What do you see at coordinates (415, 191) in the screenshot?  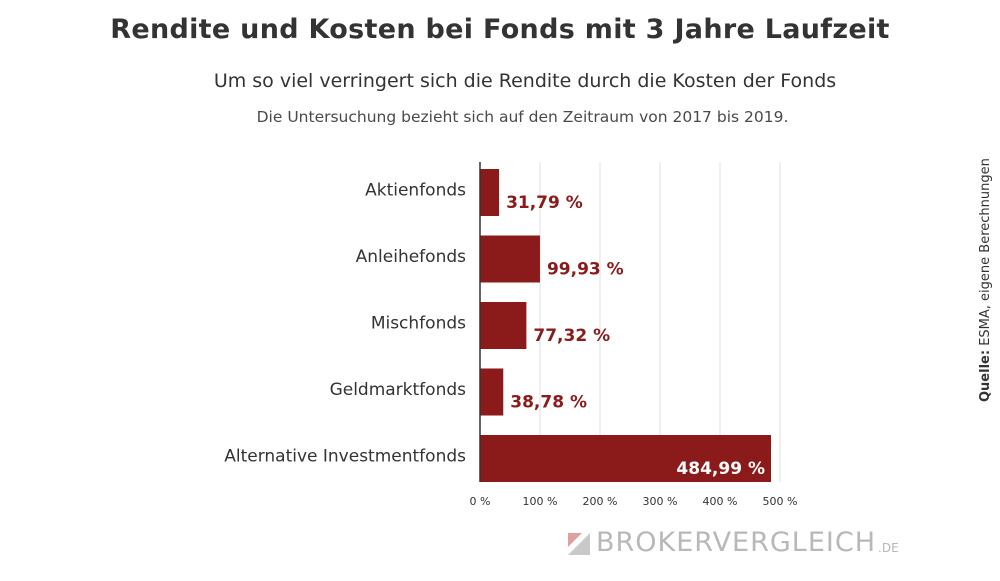 I see `category-label: Aktienfonds` at bounding box center [415, 191].